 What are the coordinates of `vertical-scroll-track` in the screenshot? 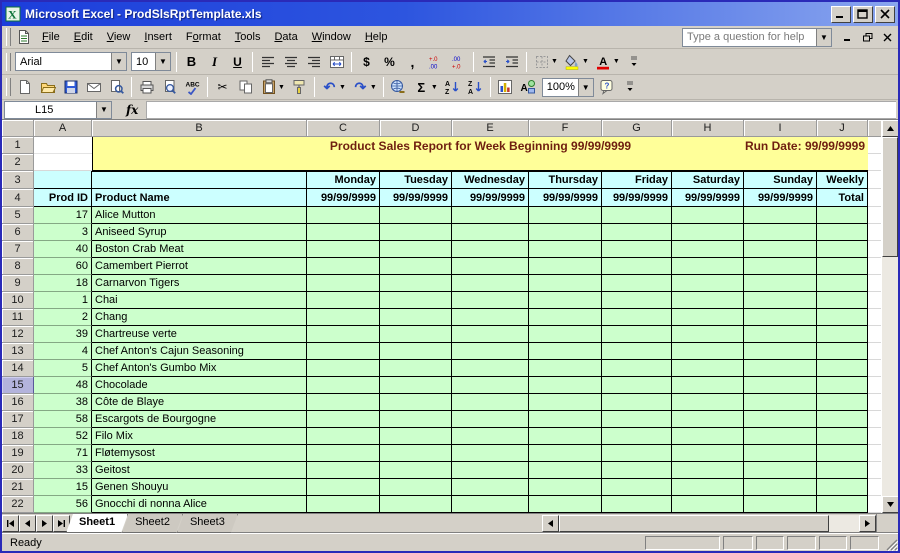 It's located at (890, 376).